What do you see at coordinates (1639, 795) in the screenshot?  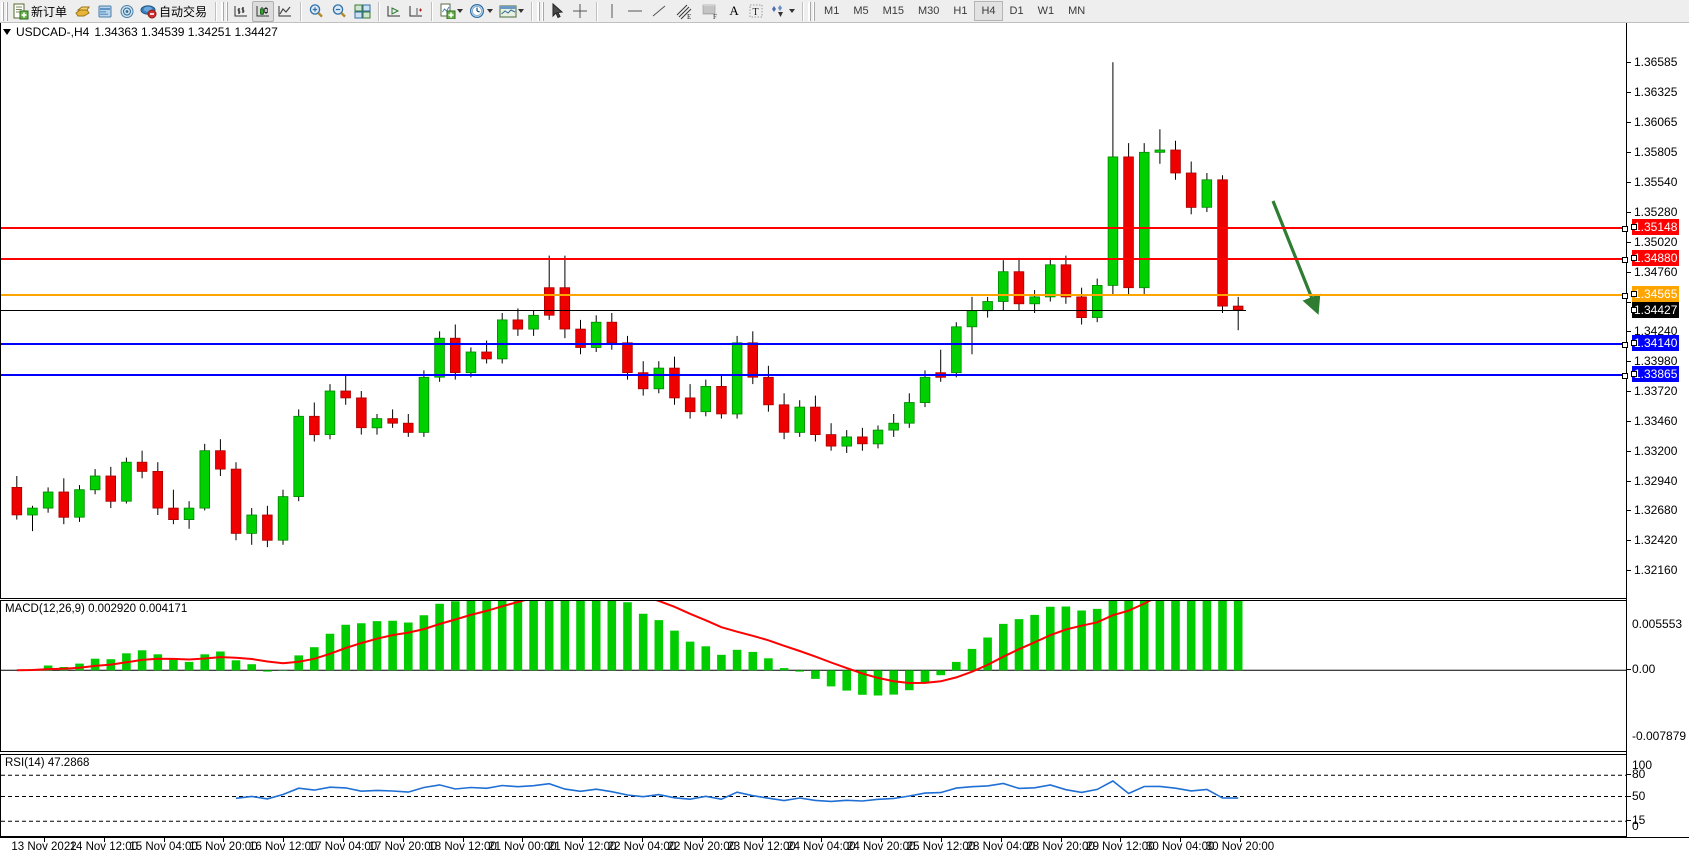 I see `rsi-axis-label: 50` at bounding box center [1639, 795].